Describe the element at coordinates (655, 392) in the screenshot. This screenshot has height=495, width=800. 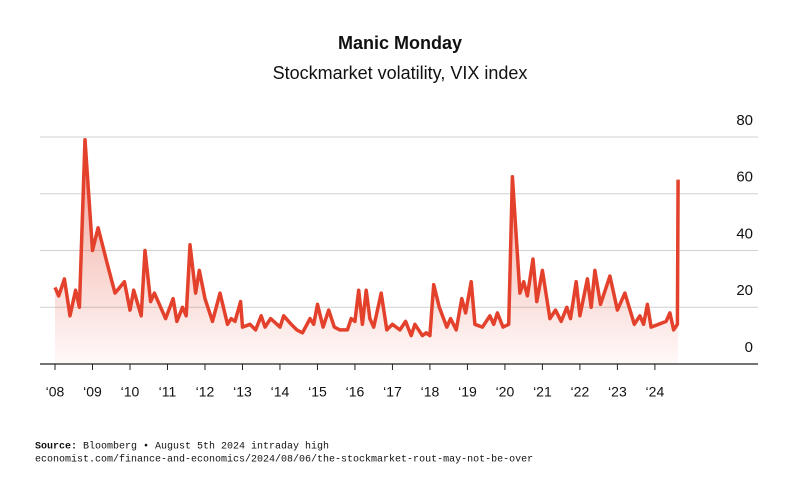
I see `x-tick-label: ‘24` at that location.